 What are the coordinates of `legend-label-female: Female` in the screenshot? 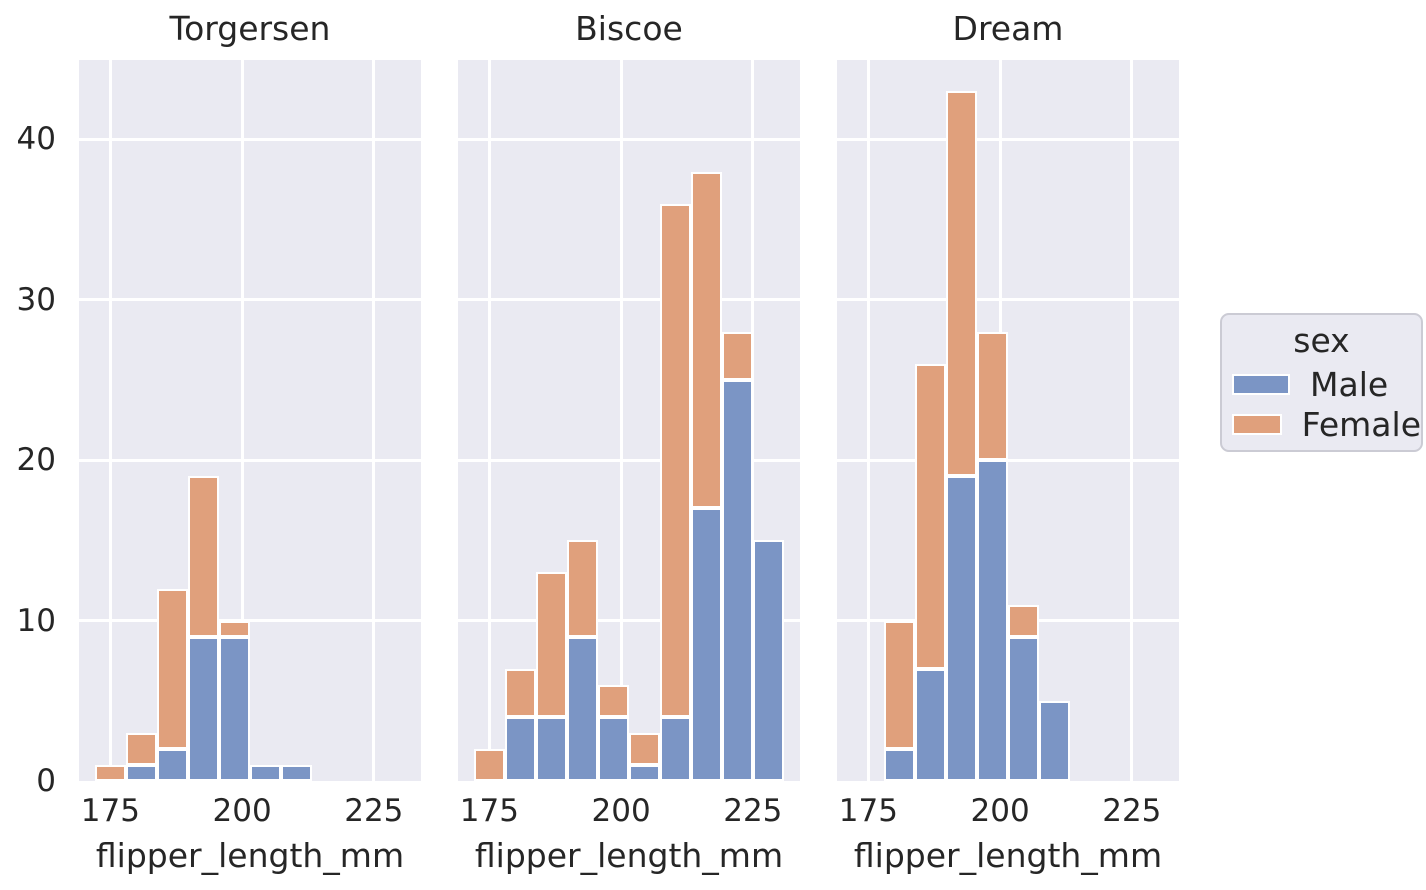 It's located at (1361, 424).